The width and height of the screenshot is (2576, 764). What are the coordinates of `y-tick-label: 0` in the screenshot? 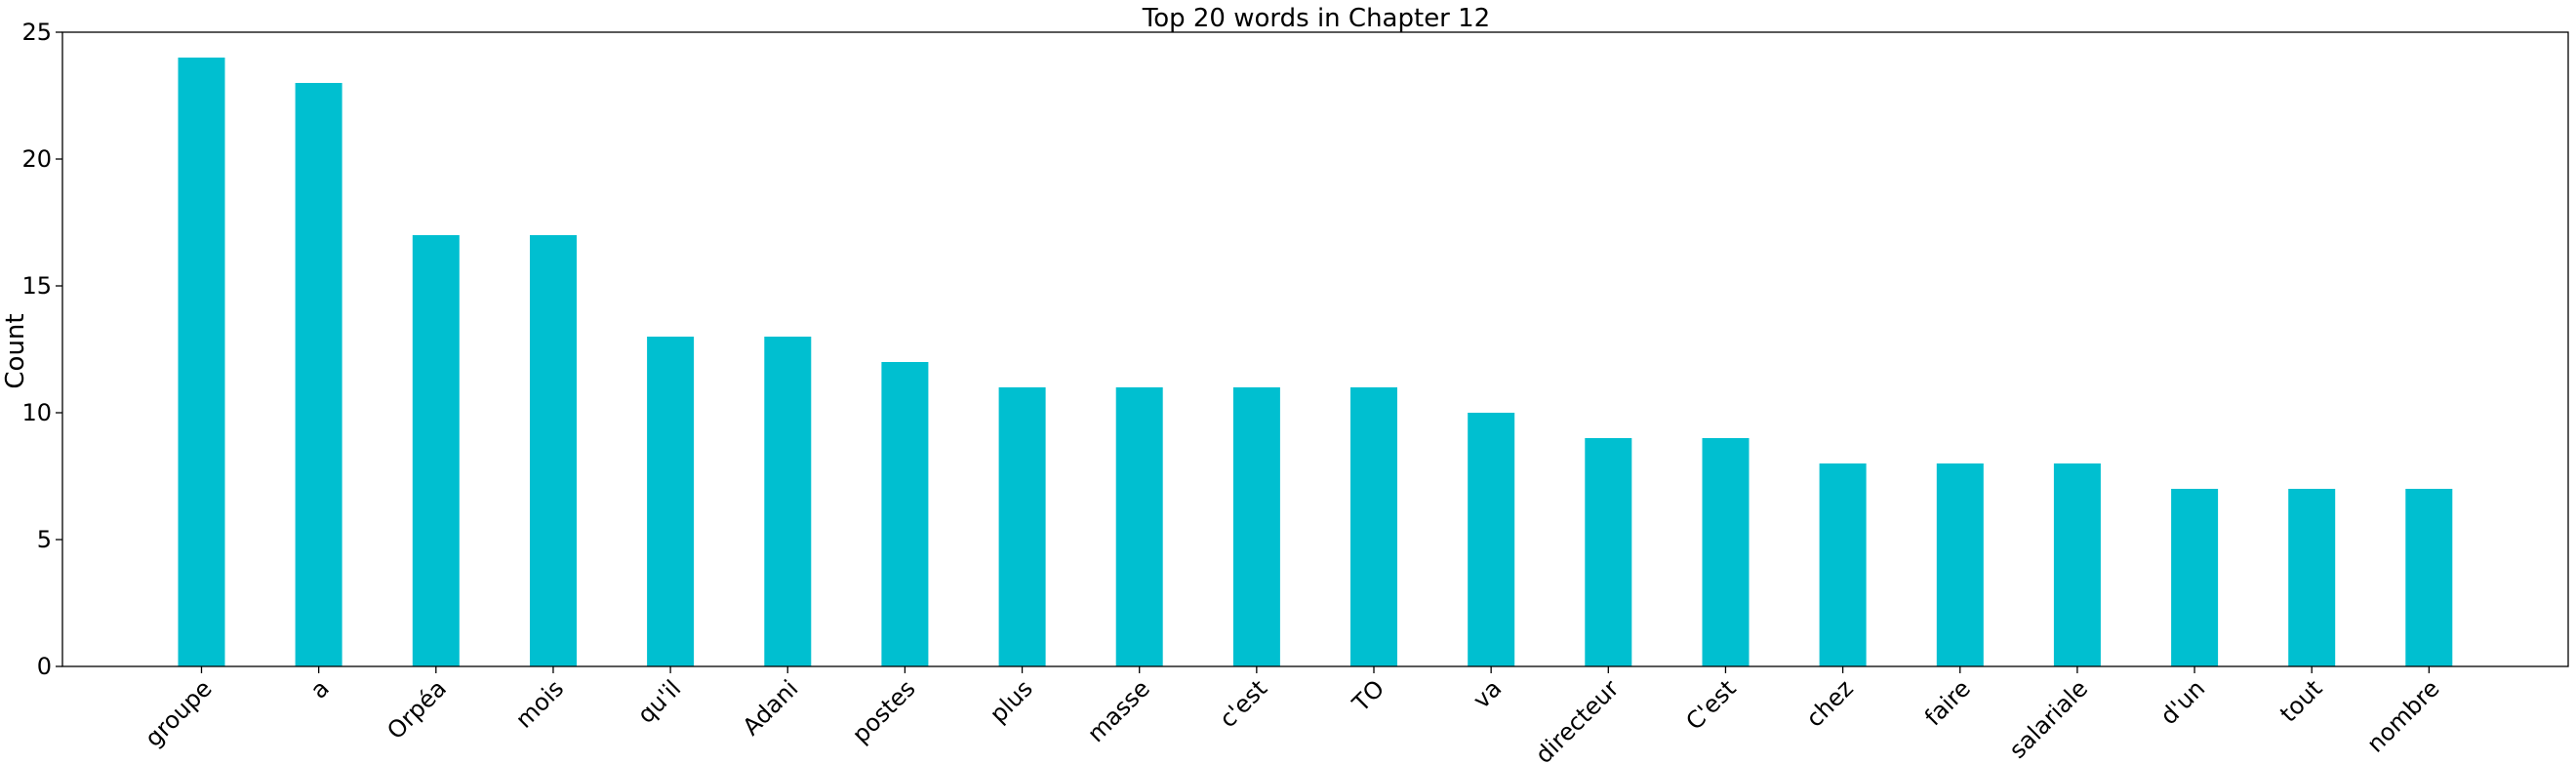 It's located at (44, 666).